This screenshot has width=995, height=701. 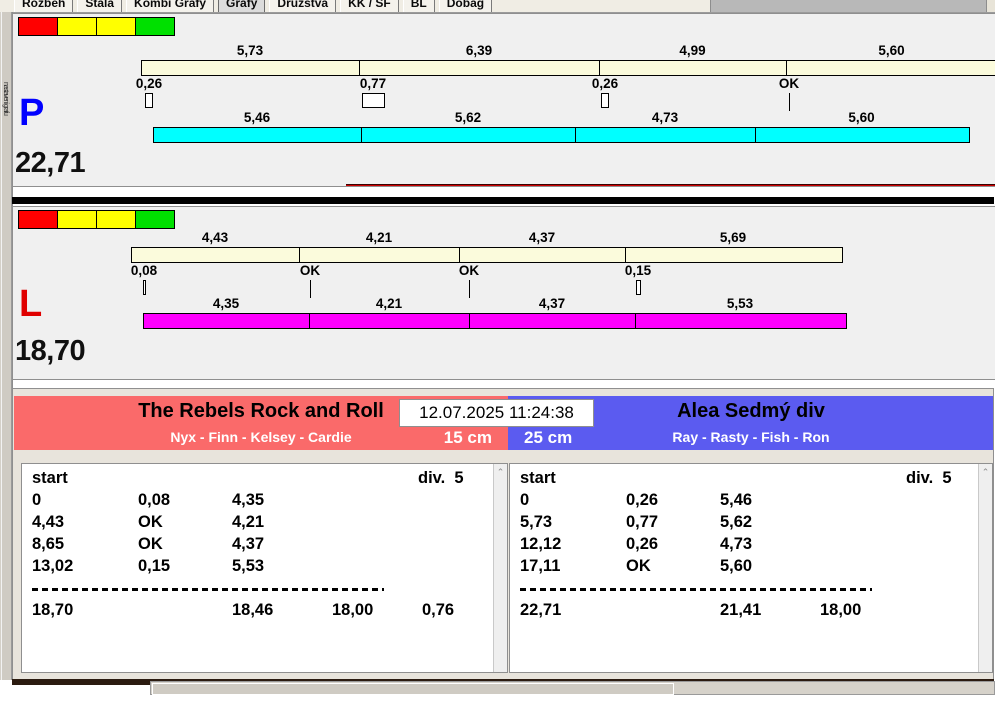 I want to click on lane-label-p: P, so click(x=32, y=113).